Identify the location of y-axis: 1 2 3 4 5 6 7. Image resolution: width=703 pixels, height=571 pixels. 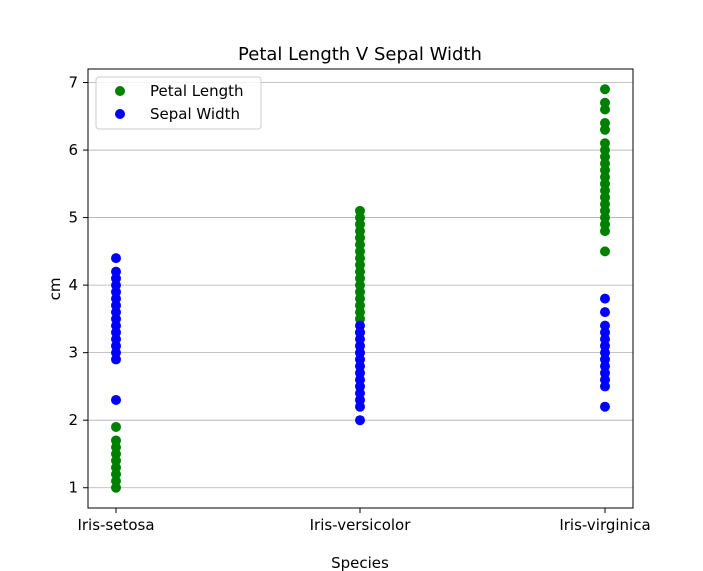
(78, 285).